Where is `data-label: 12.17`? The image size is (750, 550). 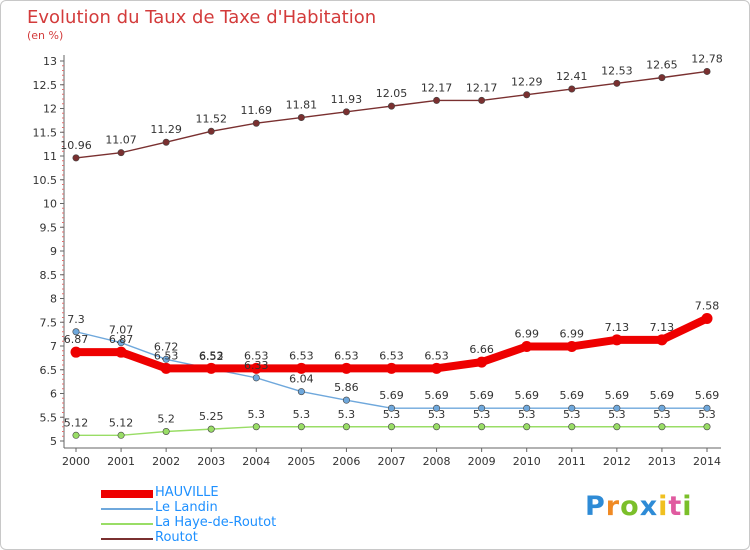 data-label: 12.17 is located at coordinates (437, 87).